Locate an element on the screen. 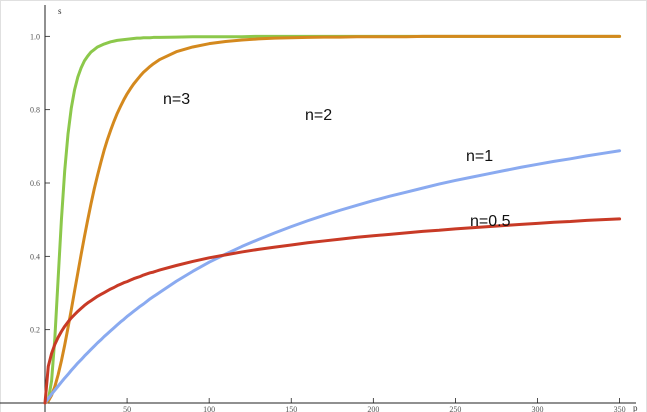 Image resolution: width=647 pixels, height=412 pixels. x-tick-label: 50 is located at coordinates (127, 408).